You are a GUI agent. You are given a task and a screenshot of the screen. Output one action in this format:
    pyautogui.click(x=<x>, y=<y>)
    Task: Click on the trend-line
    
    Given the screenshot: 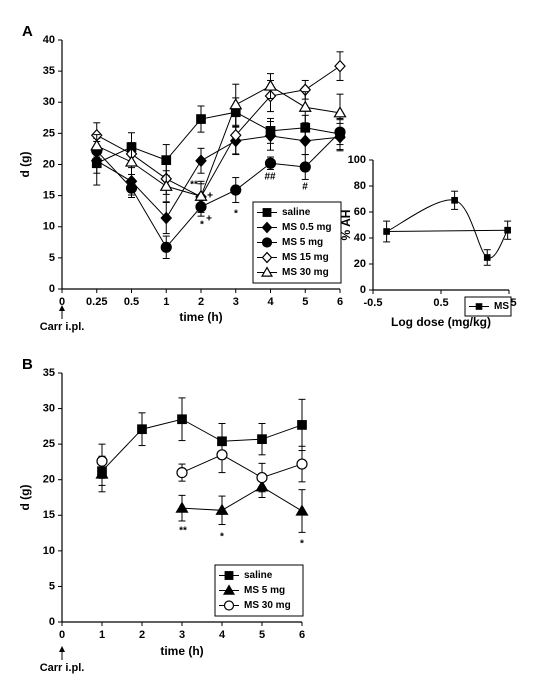 What is the action you would take?
    pyautogui.click(x=447, y=230)
    